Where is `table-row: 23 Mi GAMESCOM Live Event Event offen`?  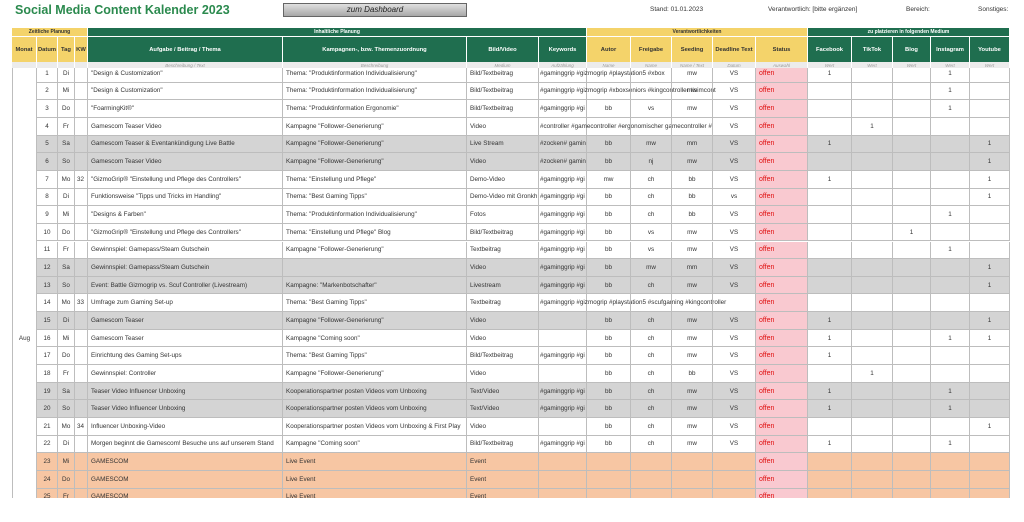
table-row: 23 Mi GAMESCOM Live Event Event offen is located at coordinates (523, 462).